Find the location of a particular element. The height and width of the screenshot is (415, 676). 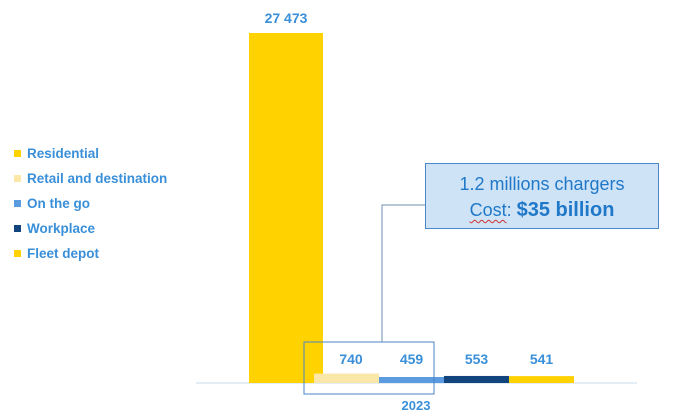

callout-cost-label: Cost is located at coordinates (488, 210).